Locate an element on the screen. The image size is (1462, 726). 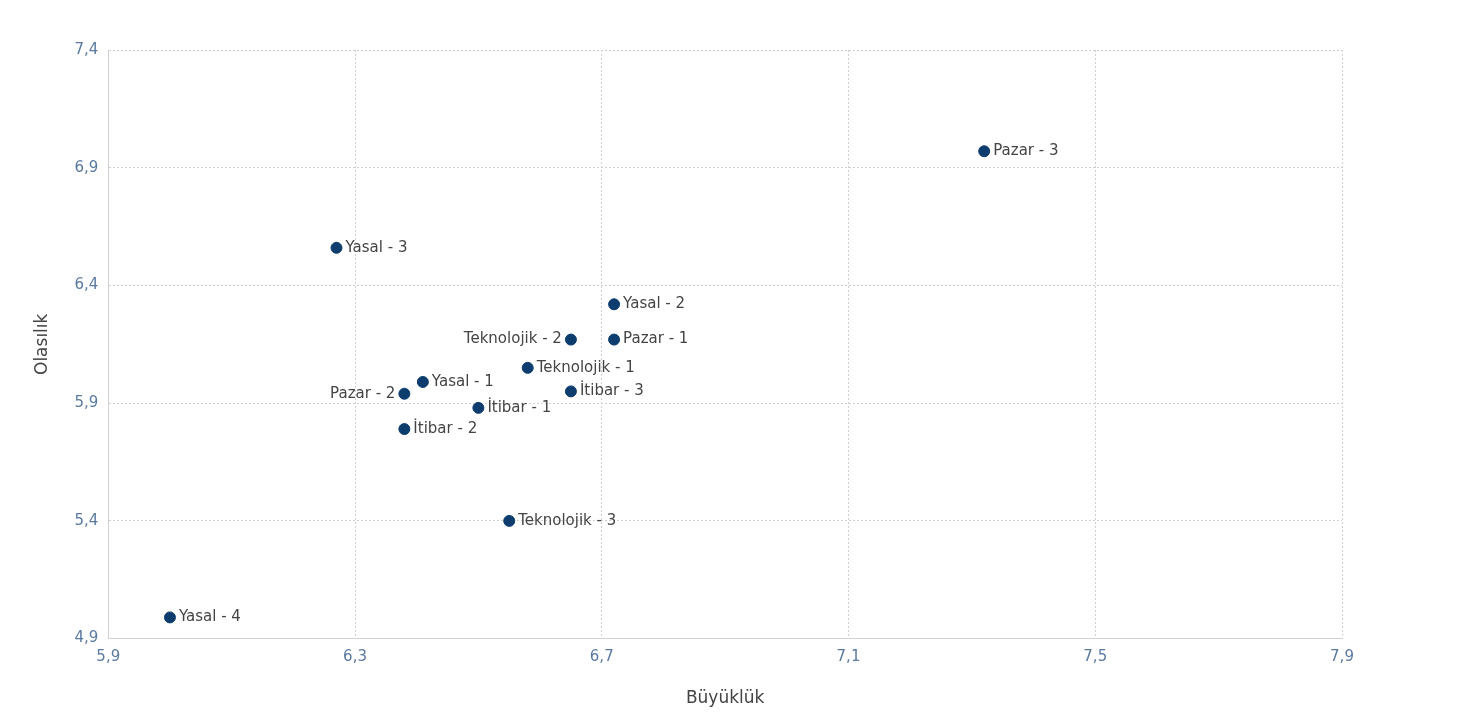
annotation: Teknolojik - 3 is located at coordinates (567, 519).